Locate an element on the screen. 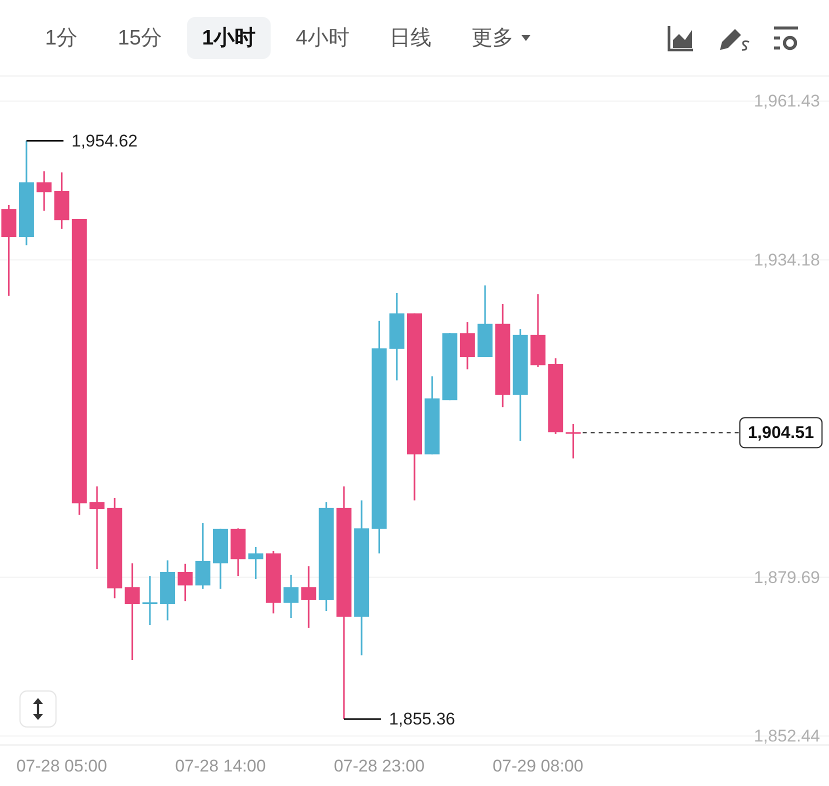 Image resolution: width=829 pixels, height=786 pixels. tab-label: 1分 is located at coordinates (61, 38).